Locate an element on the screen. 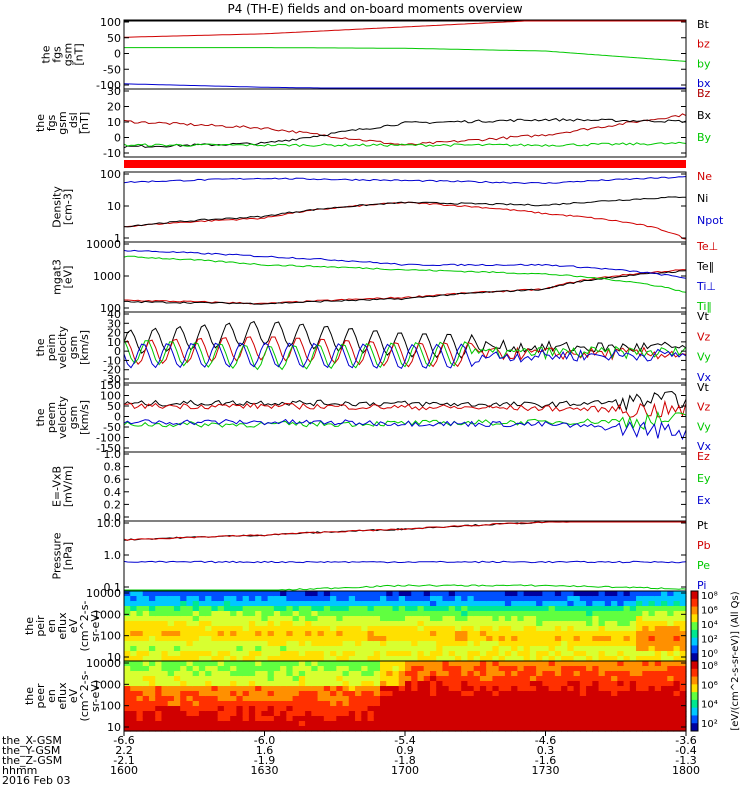 The height and width of the screenshot is (800, 750). y-tick-label: 1000 is located at coordinates (107, 614).